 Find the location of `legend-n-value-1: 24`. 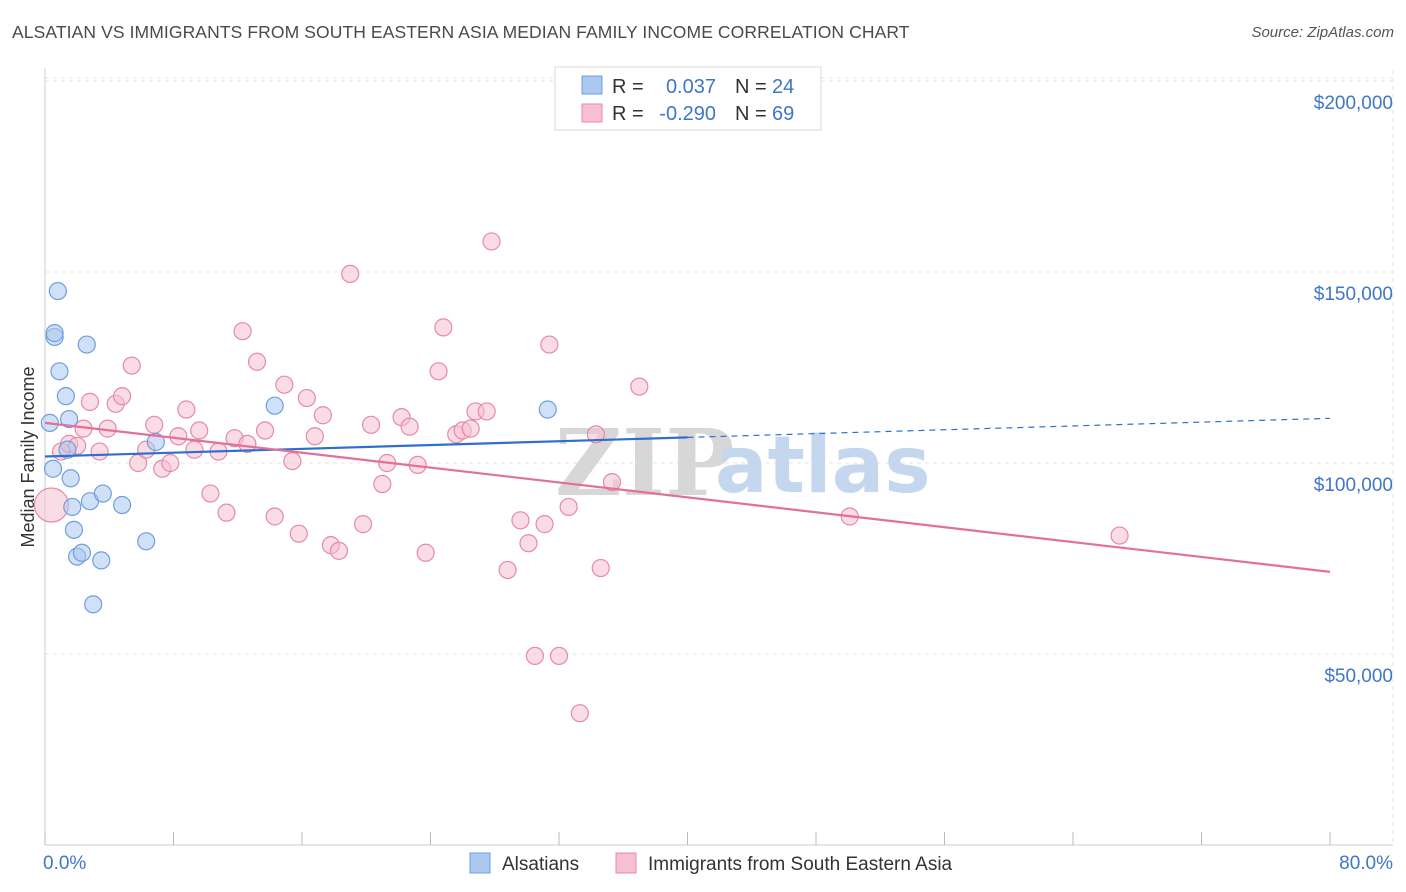

legend-n-value-1: 24 is located at coordinates (783, 87).